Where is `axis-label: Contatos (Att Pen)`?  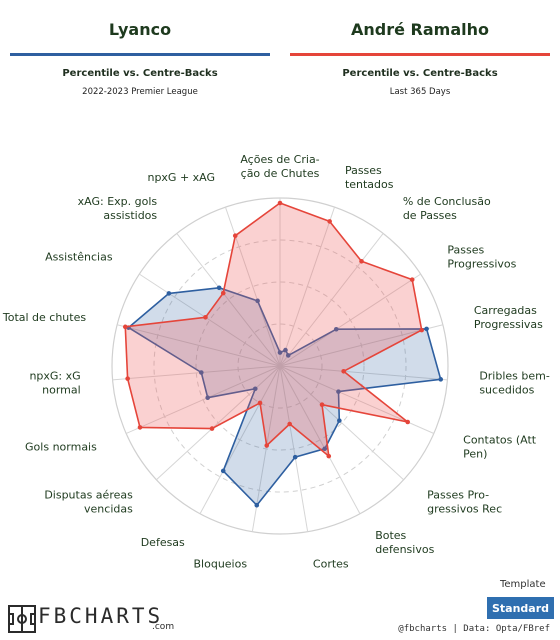
axis-label: Contatos (Att Pen) is located at coordinates (500, 446).